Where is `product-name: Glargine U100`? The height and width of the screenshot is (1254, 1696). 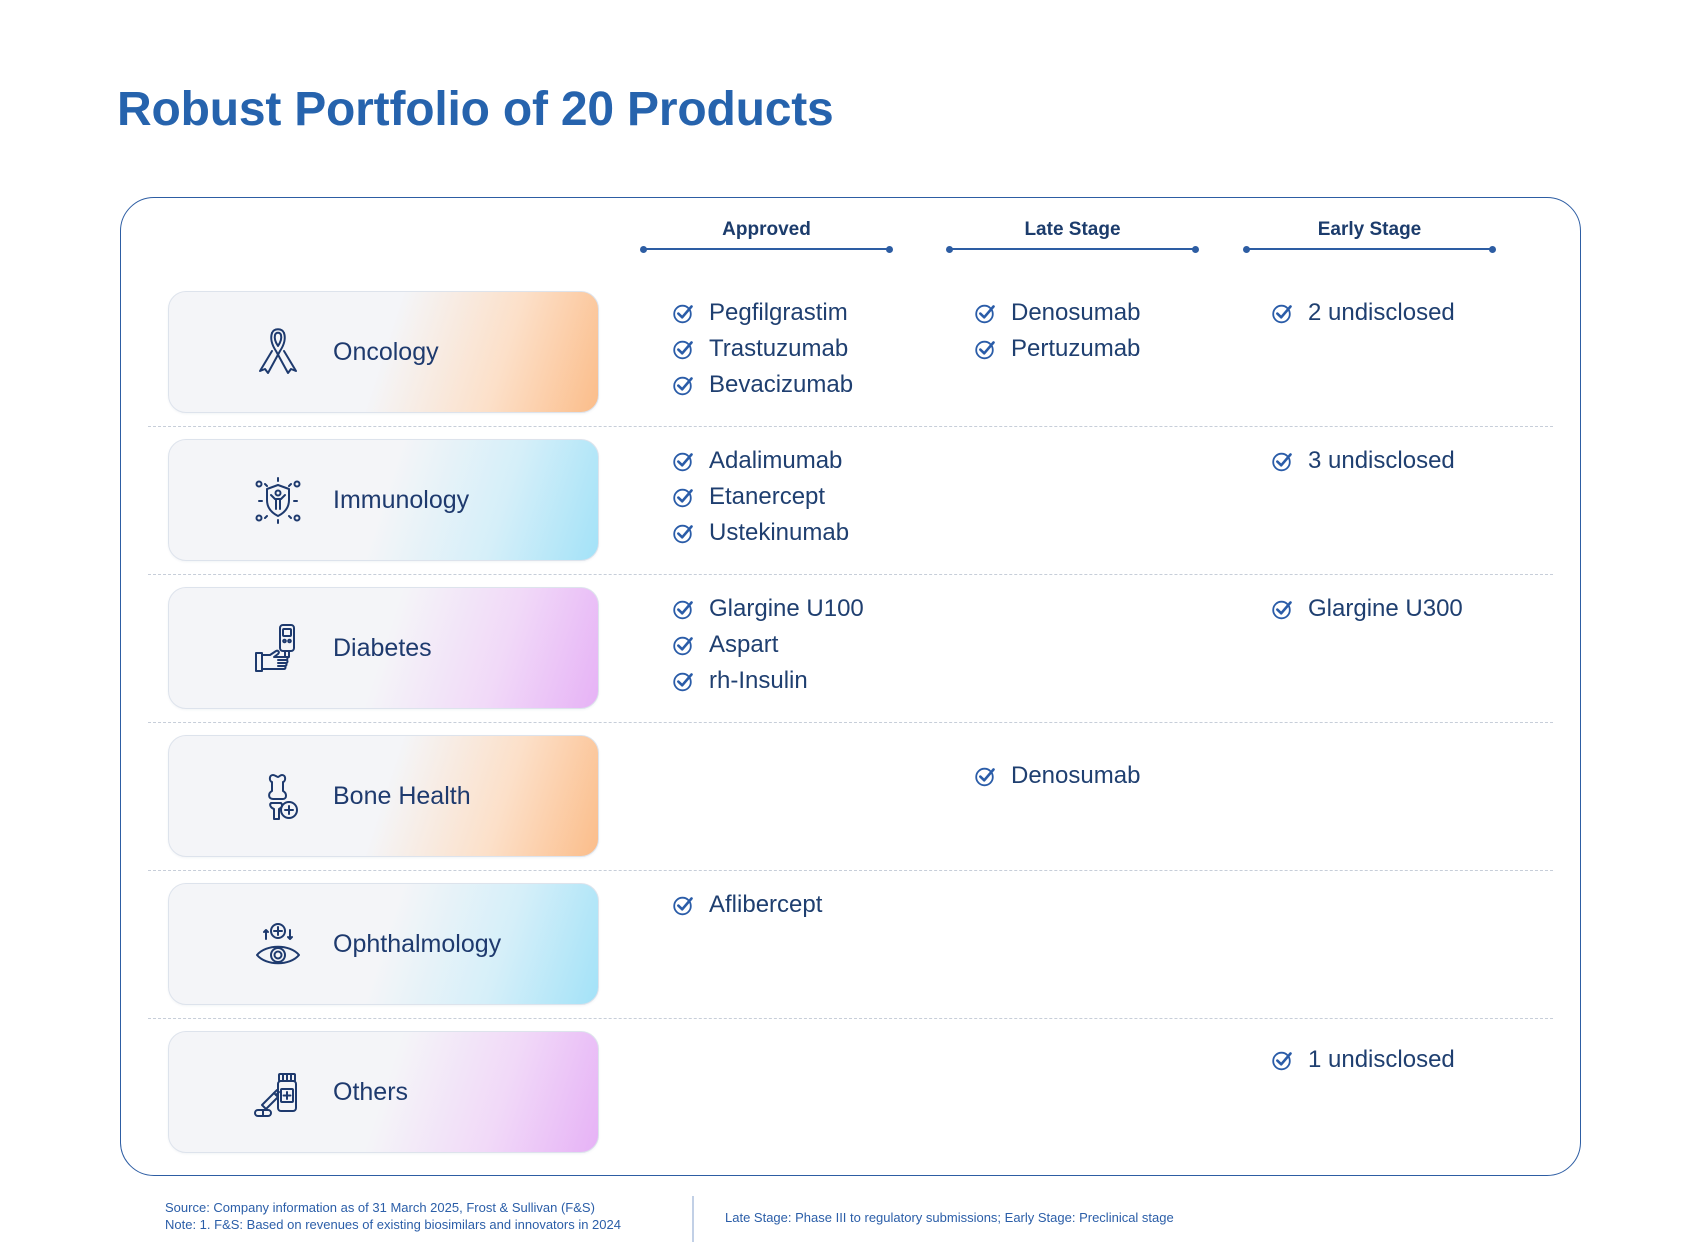
product-name: Glargine U100 is located at coordinates (786, 608).